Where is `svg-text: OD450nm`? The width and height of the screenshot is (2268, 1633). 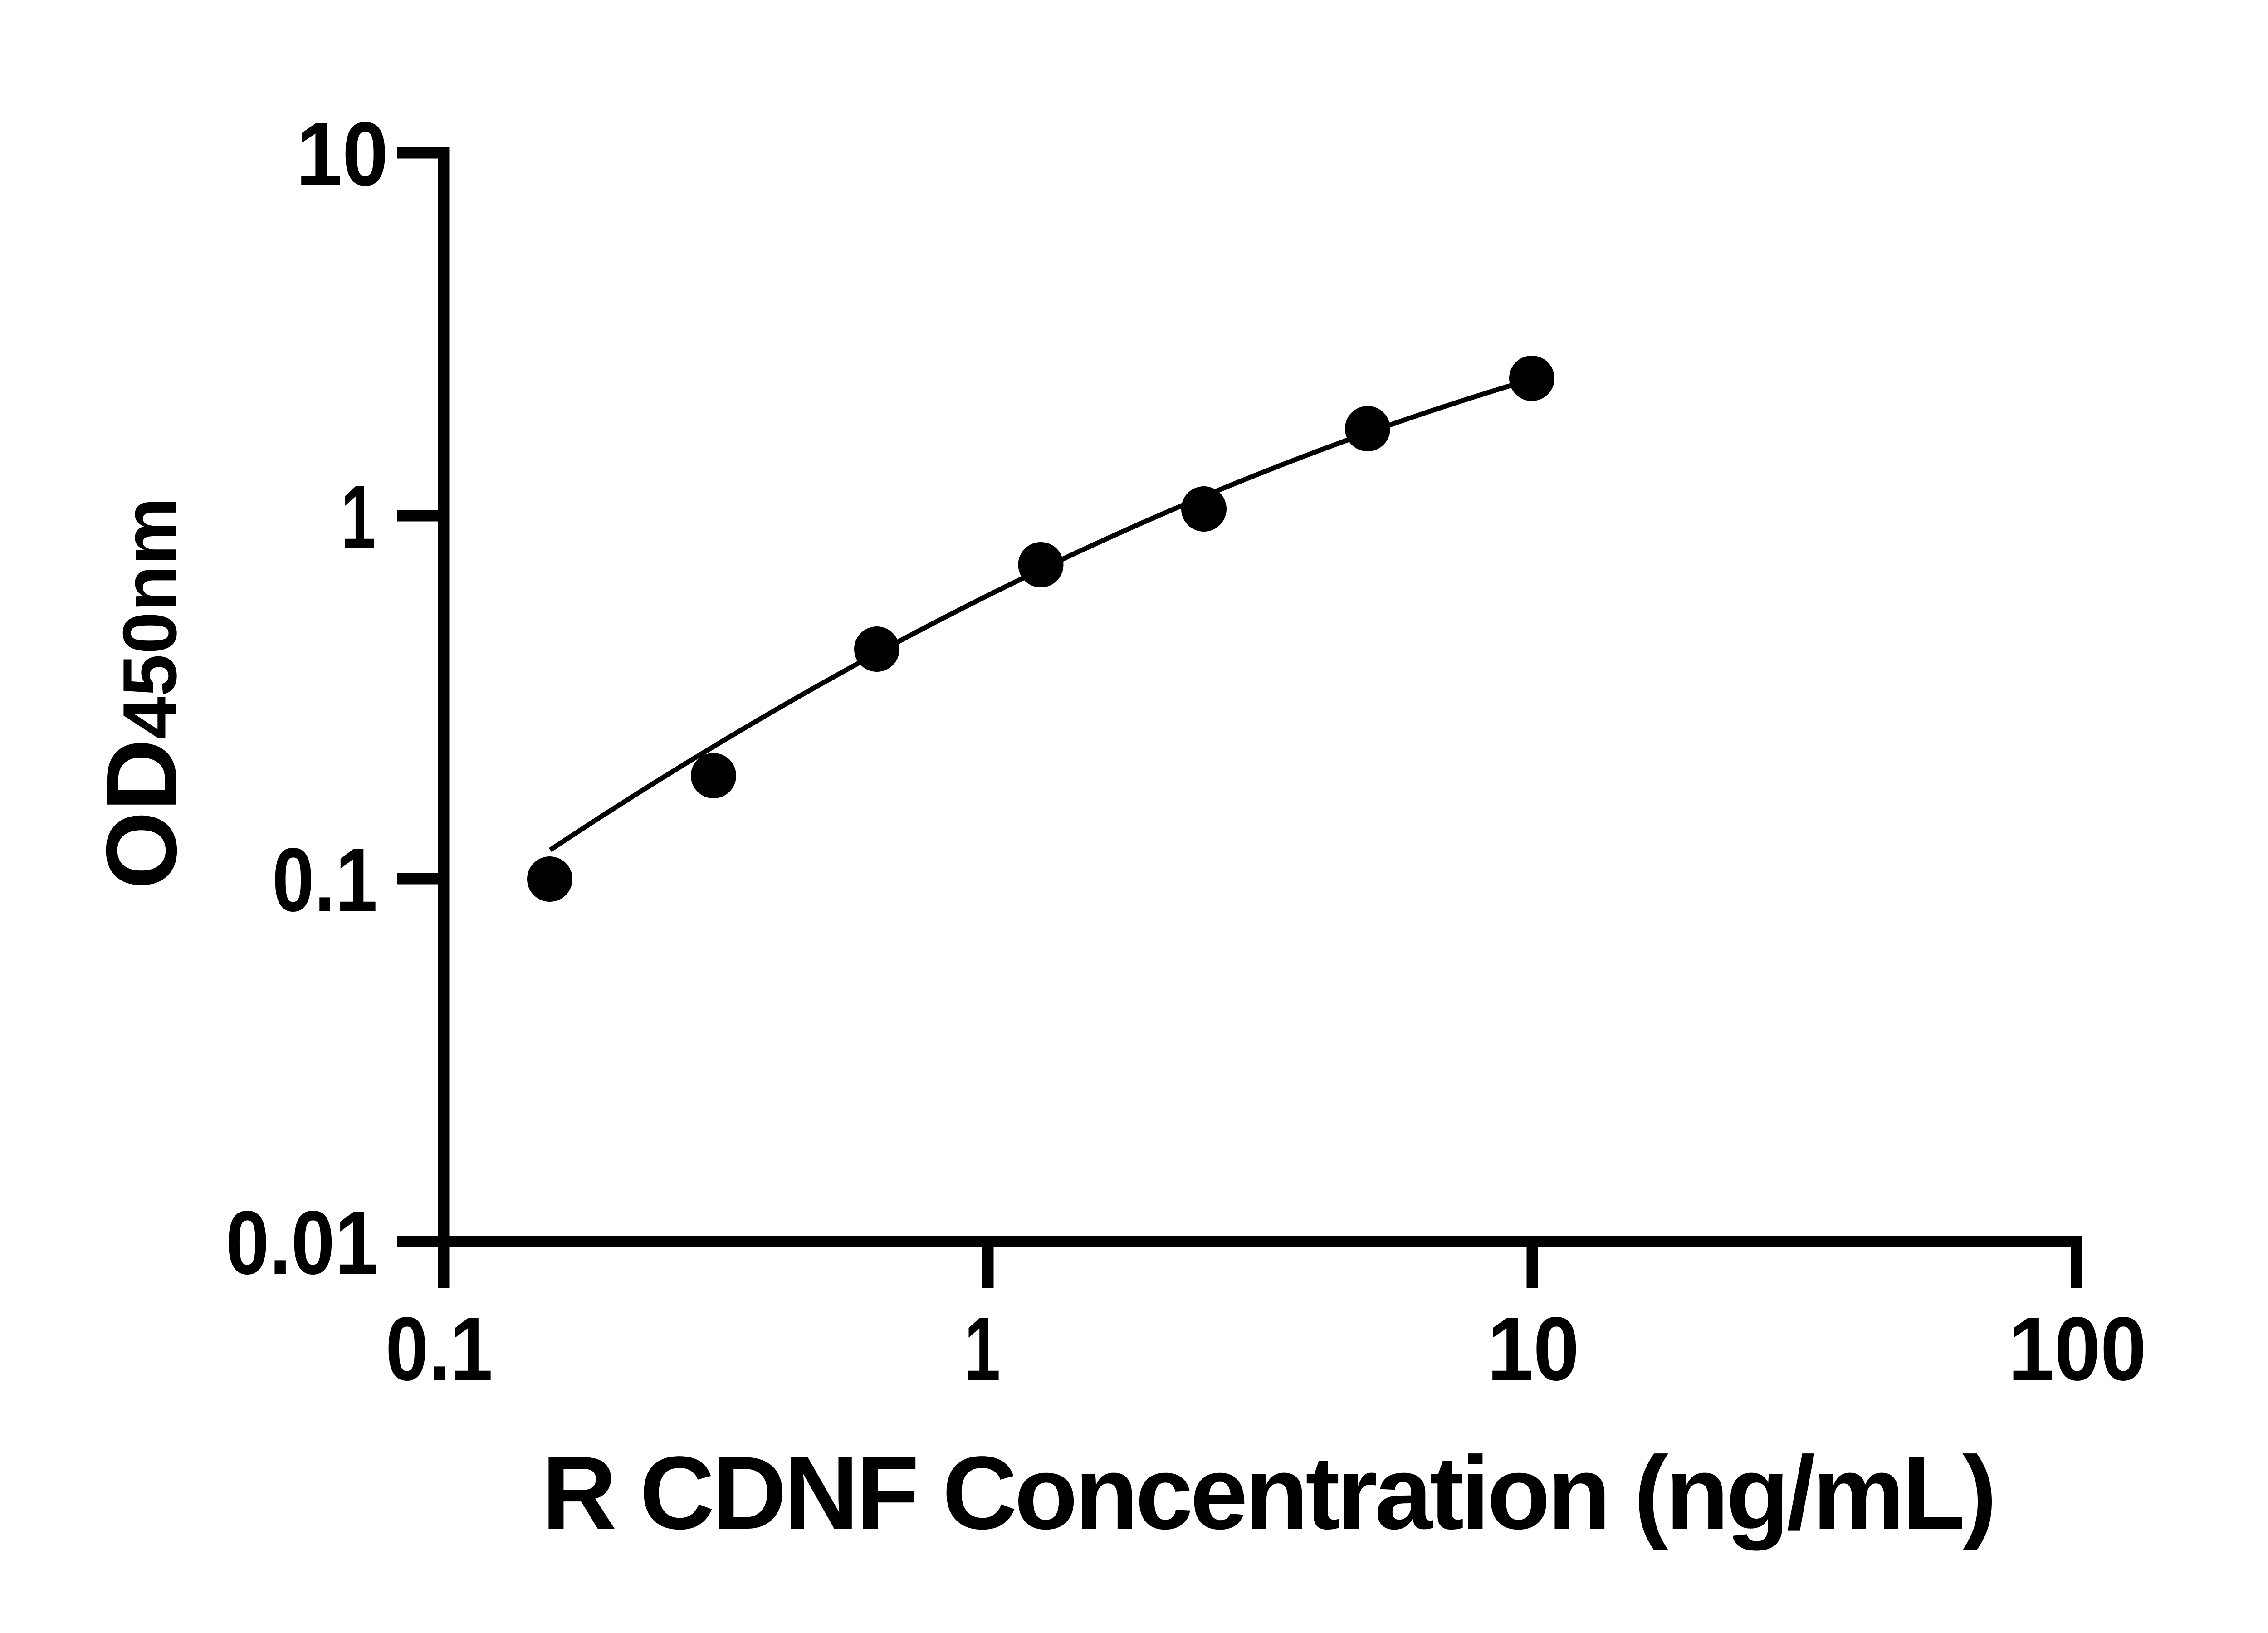 svg-text: OD450nm is located at coordinates (141, 694).